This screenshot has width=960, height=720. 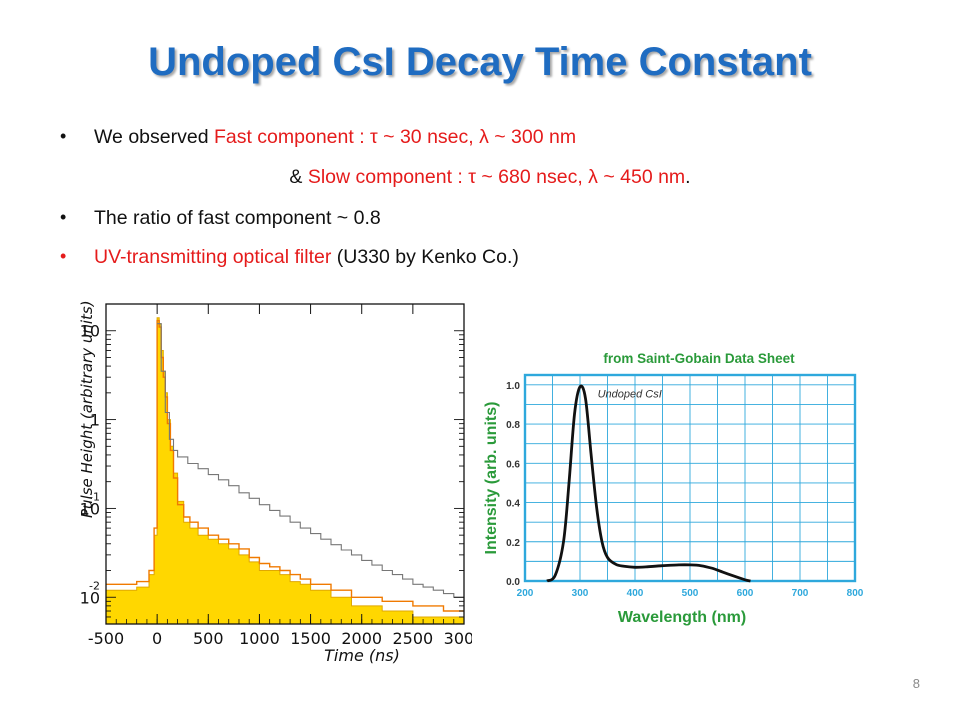 I want to click on y-tick-label: 1, so click(x=95, y=420).